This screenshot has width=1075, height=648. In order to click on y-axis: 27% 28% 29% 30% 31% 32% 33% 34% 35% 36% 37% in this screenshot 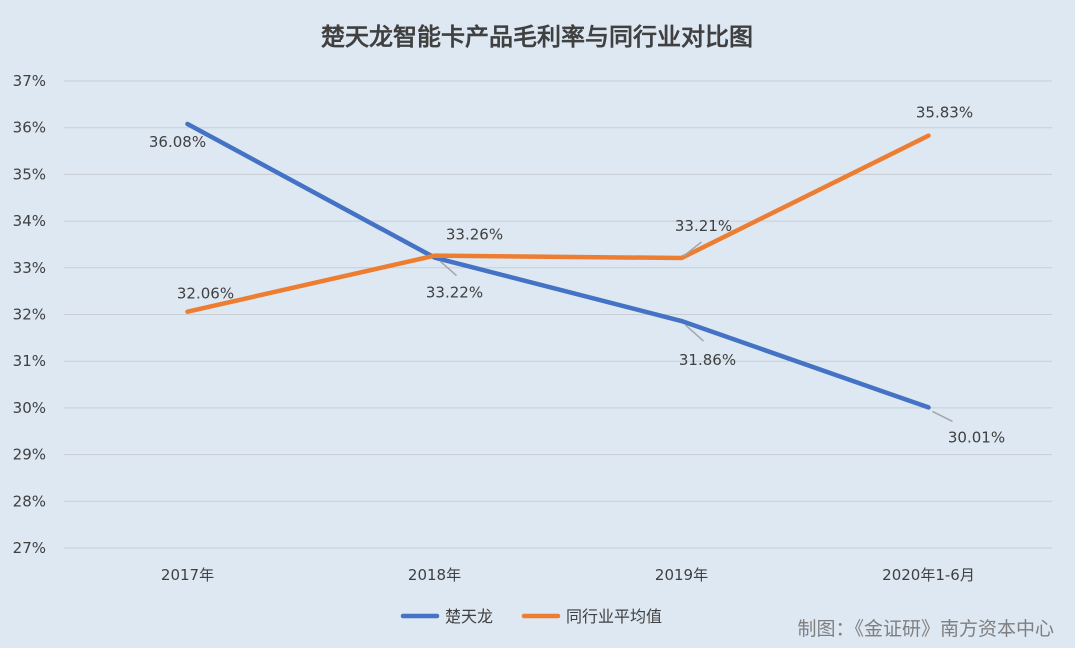, I will do `click(29, 314)`.